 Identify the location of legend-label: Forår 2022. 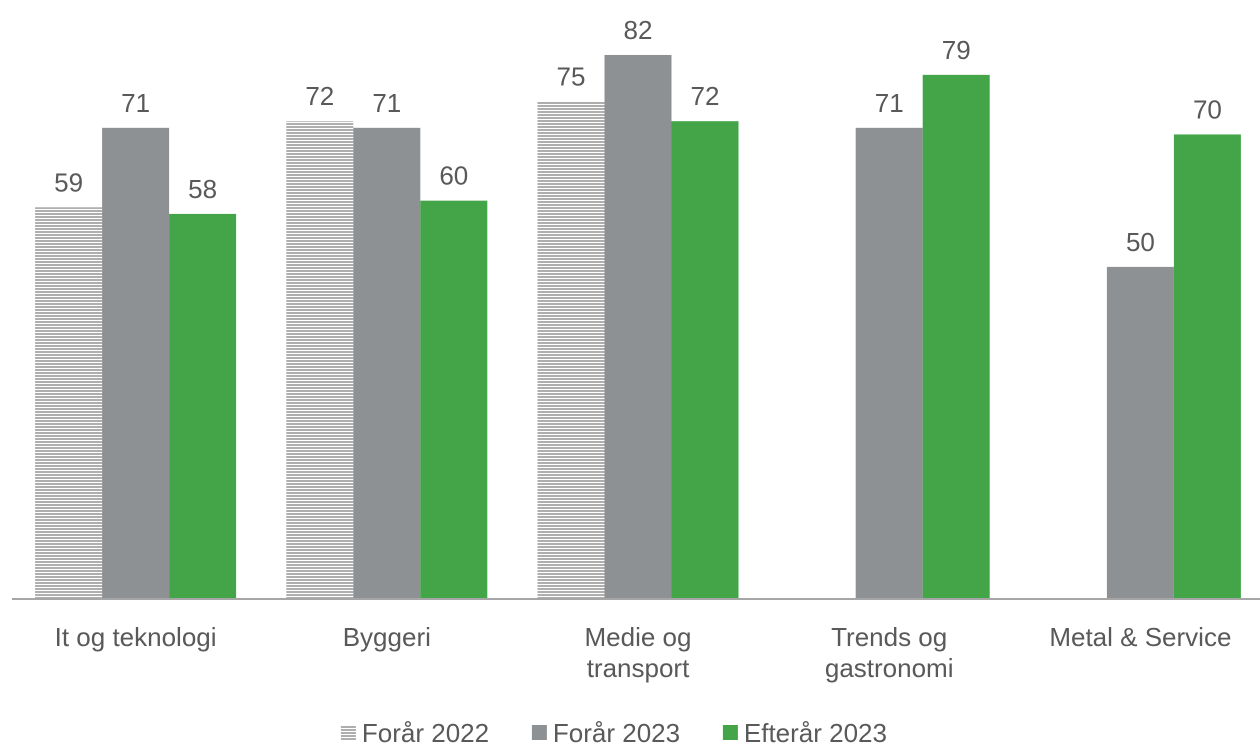
(425, 732).